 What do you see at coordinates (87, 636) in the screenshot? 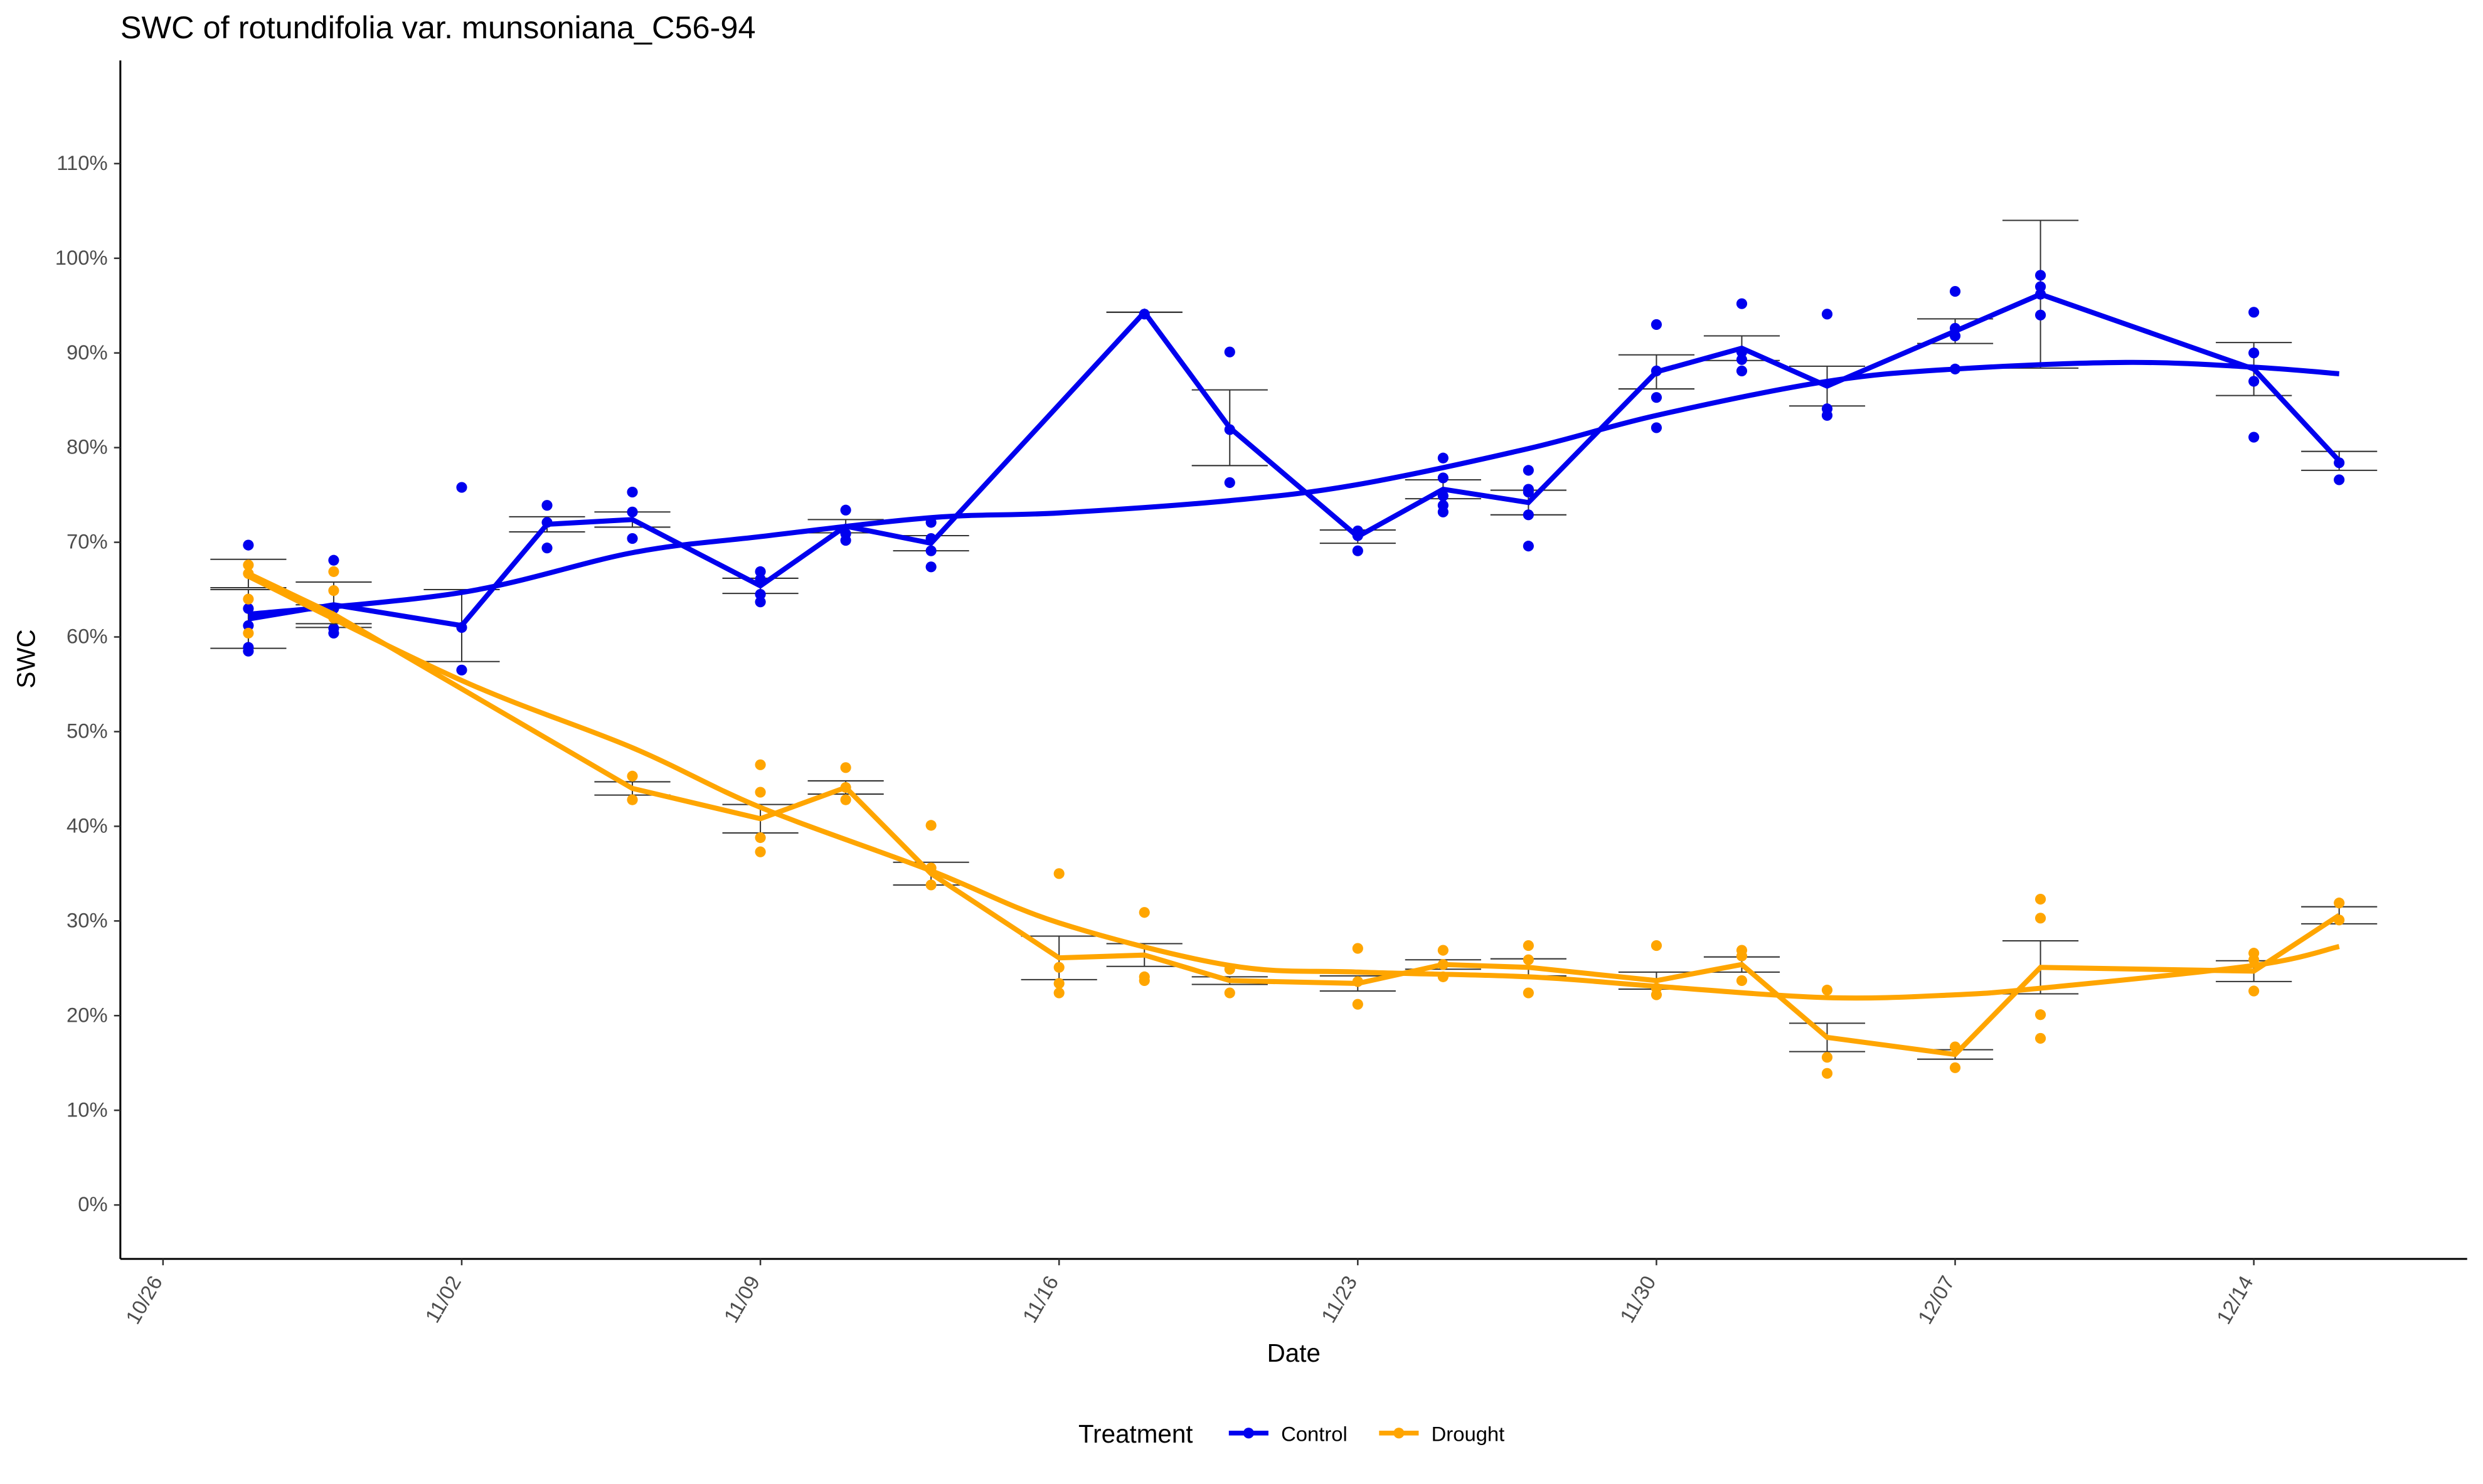
I see `y-tick-label: 60%` at bounding box center [87, 636].